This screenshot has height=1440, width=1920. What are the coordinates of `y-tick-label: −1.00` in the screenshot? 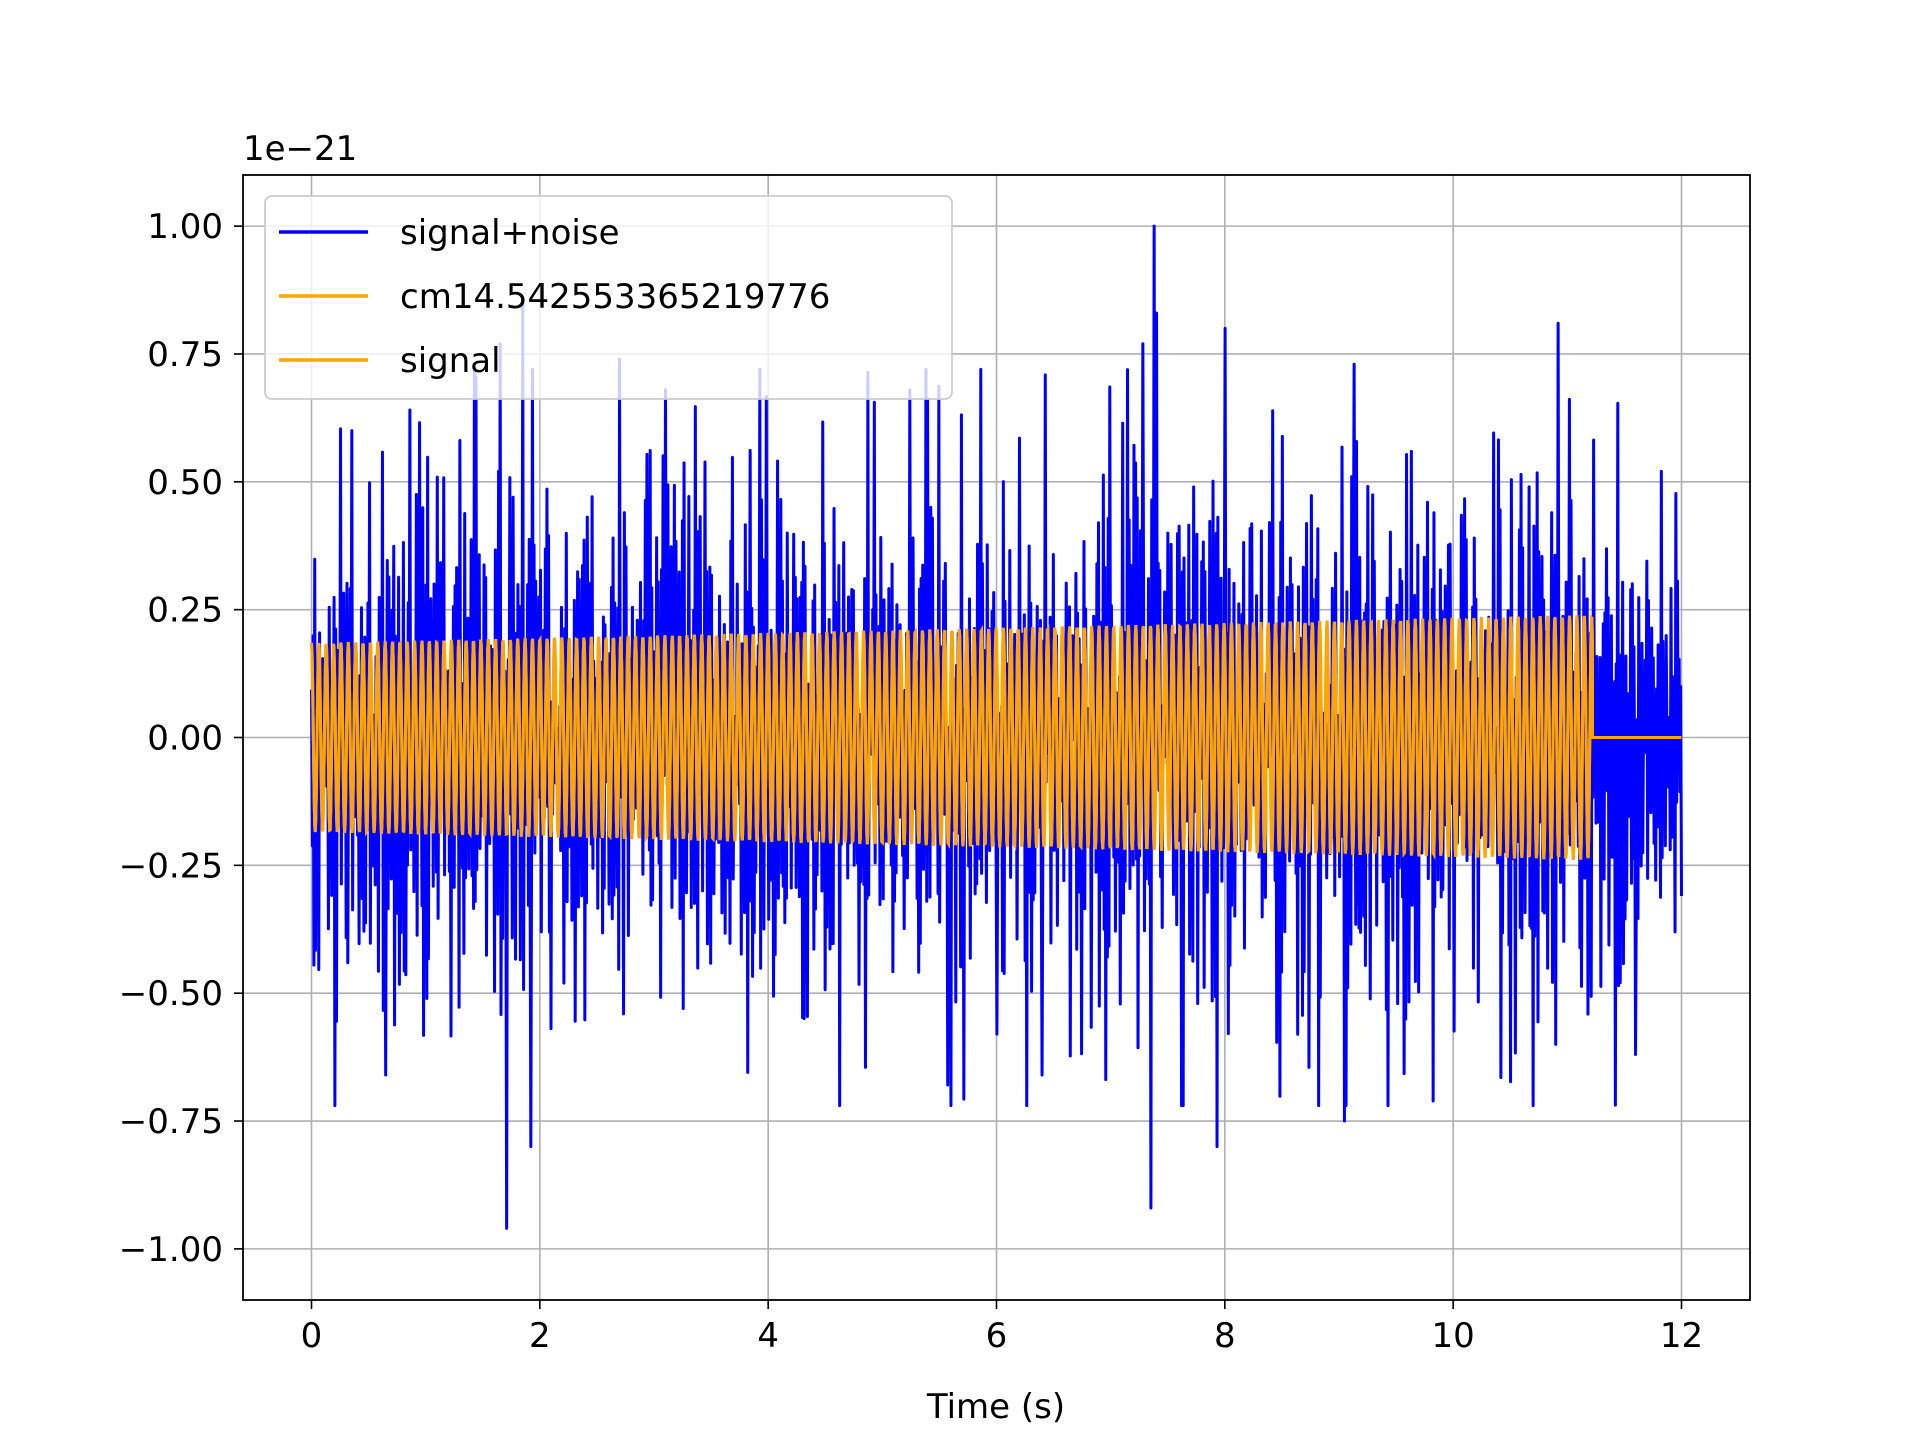 It's located at (171, 1250).